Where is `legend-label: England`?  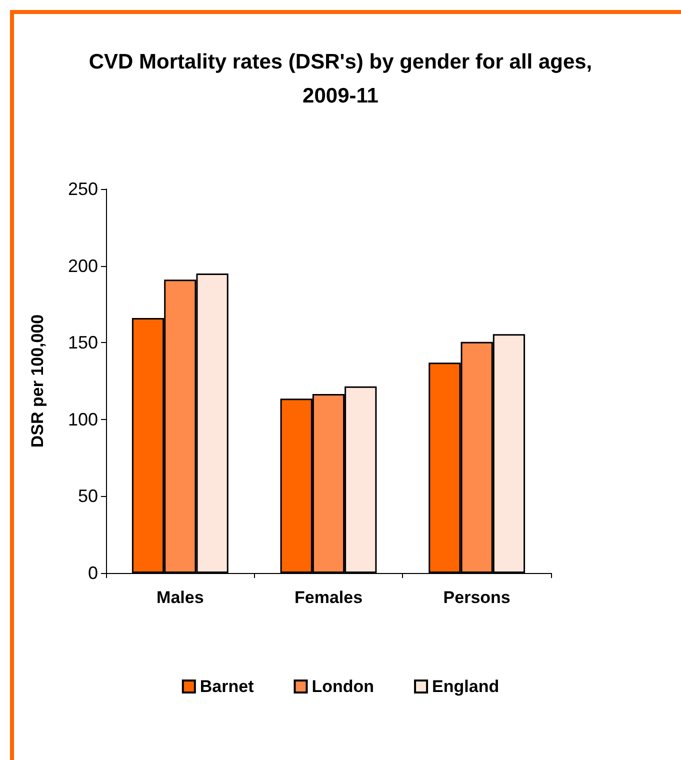
legend-label: England is located at coordinates (466, 686).